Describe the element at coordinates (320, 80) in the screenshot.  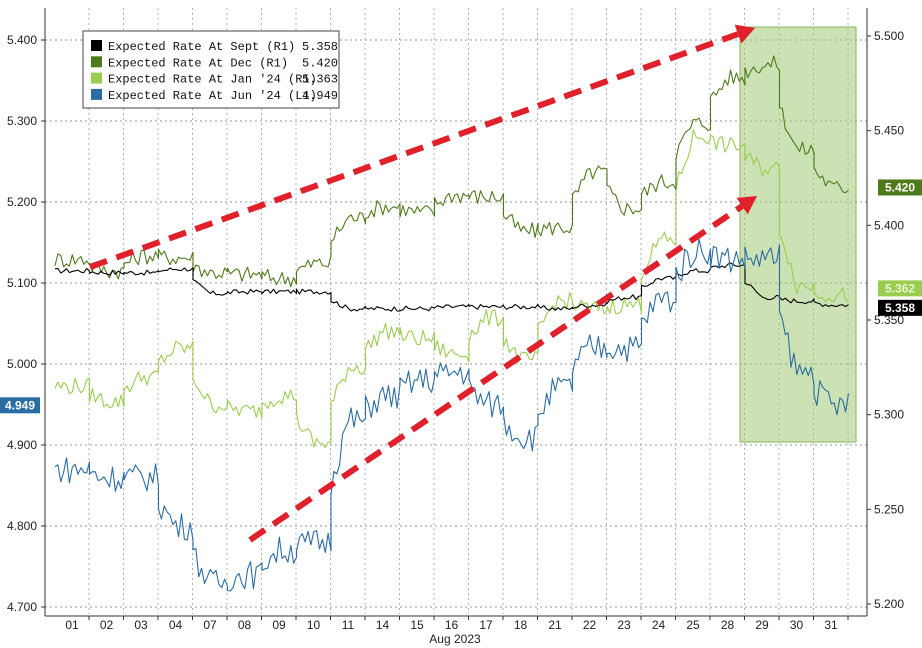
I see `legend-value: 5.363` at that location.